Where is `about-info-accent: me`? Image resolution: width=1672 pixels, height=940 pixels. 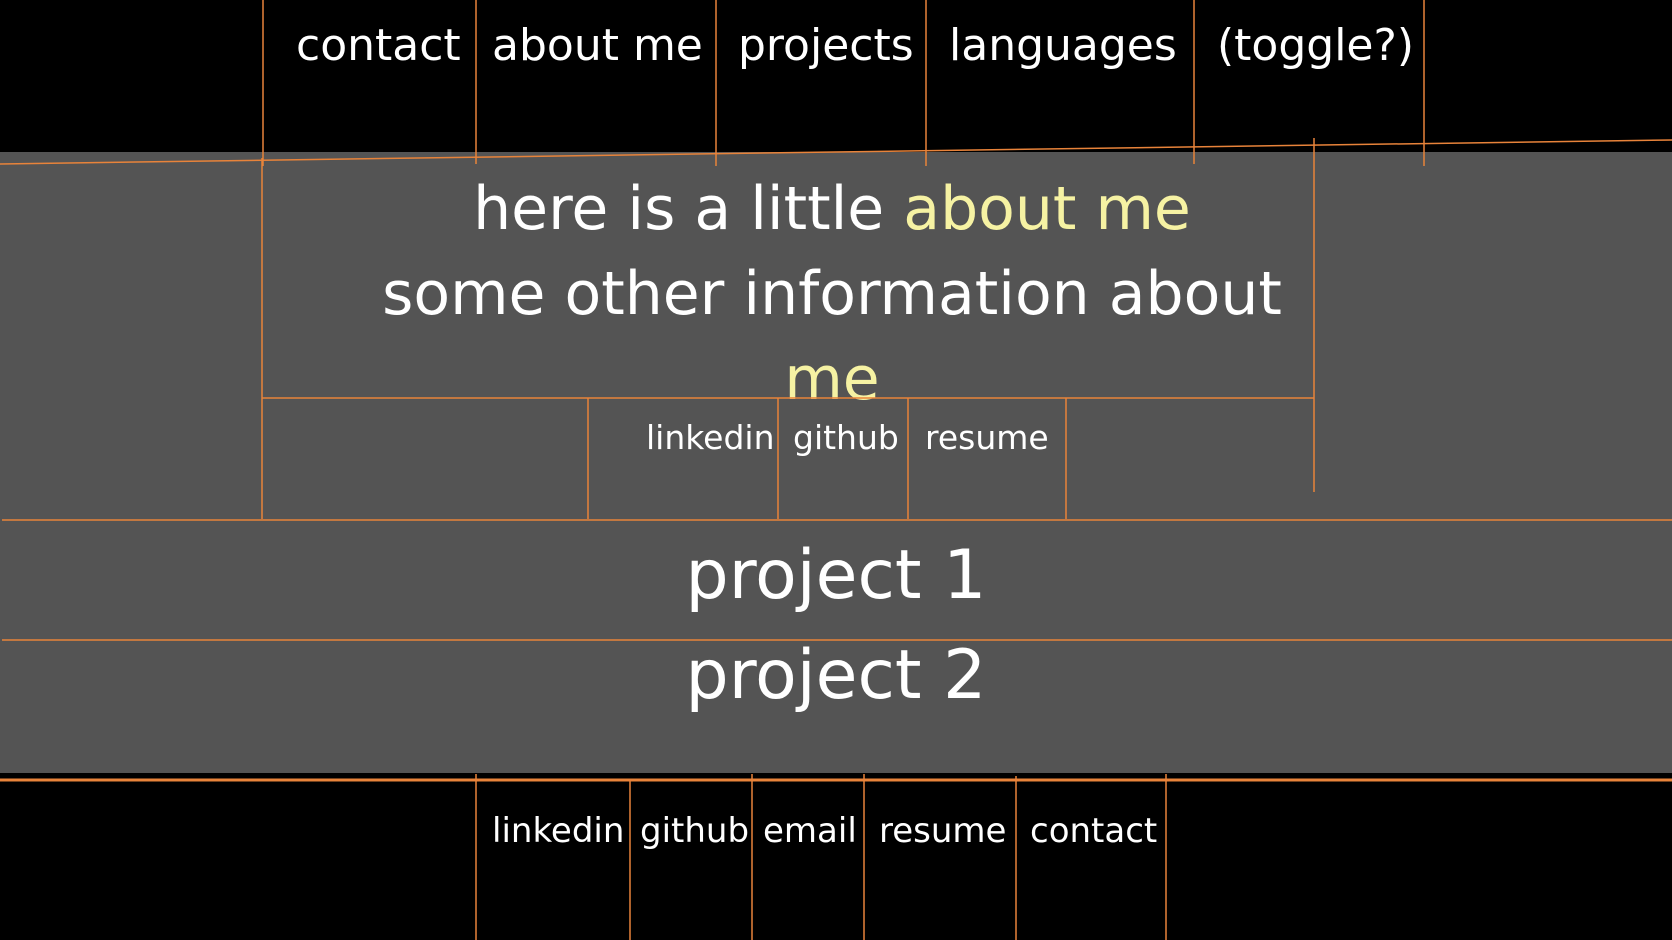
about-info-accent: me is located at coordinates (832, 379).